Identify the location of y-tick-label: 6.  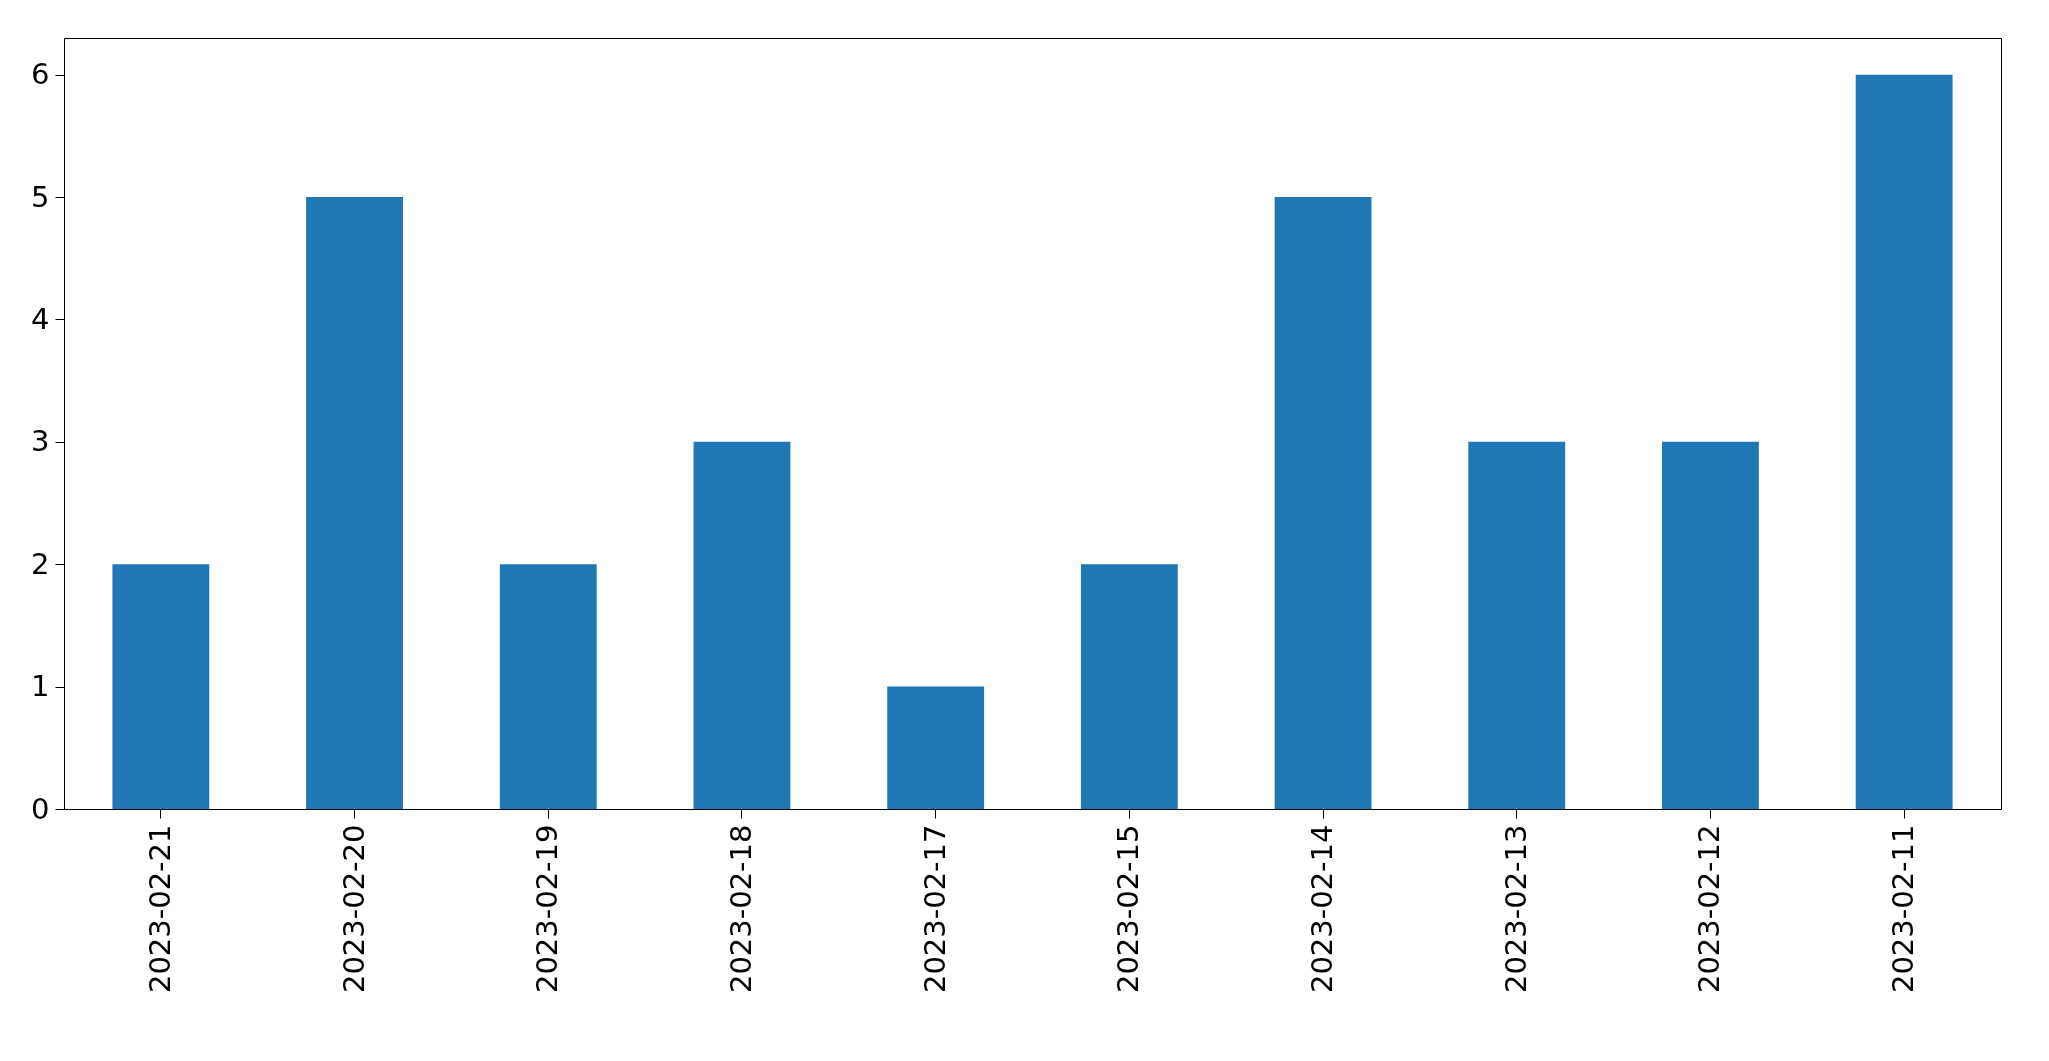
(40, 74).